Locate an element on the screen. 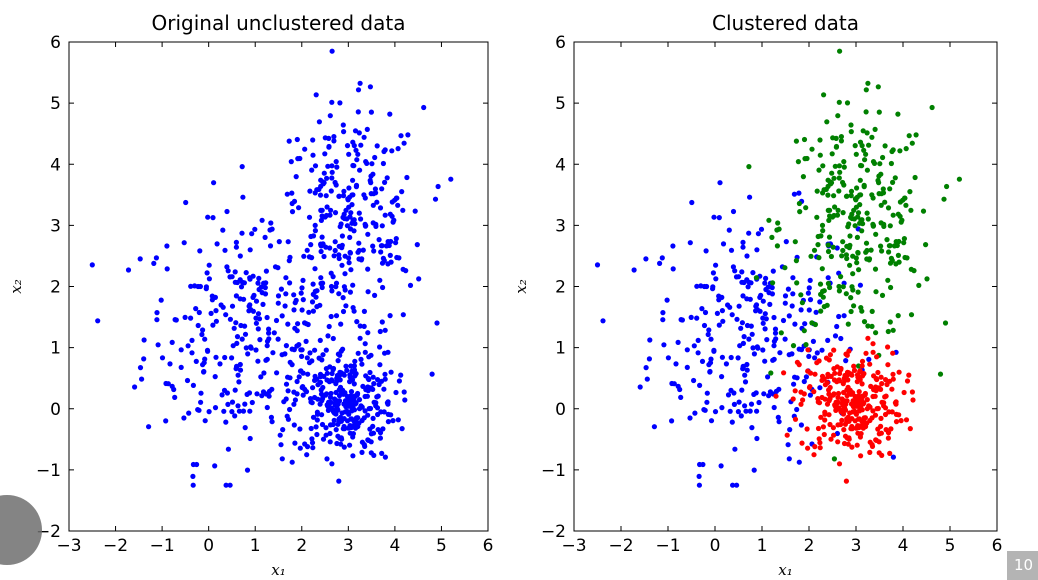 Image resolution: width=1038 pixels, height=580 pixels. x-tick-label: 6 is located at coordinates (997, 546).